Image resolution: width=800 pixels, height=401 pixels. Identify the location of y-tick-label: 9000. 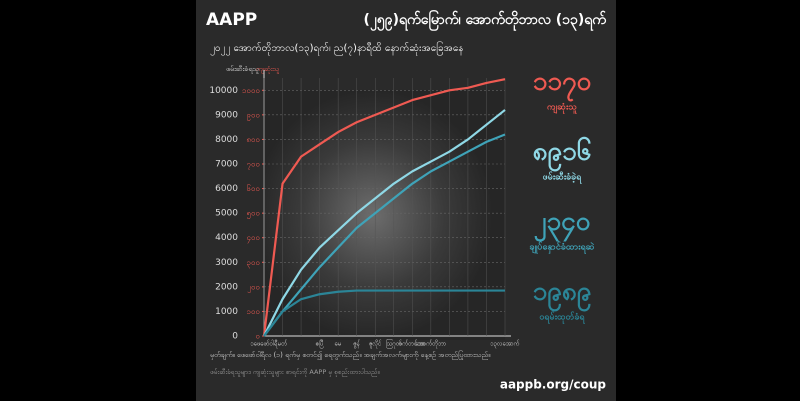
(226, 115).